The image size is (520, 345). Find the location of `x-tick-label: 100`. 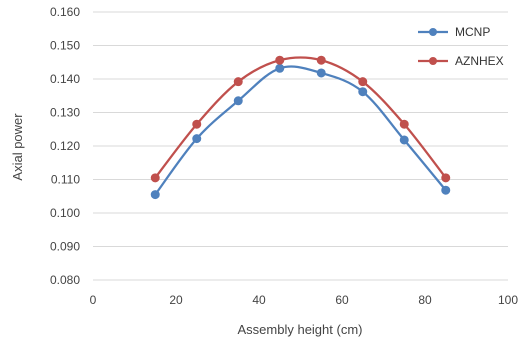

x-tick-label: 100 is located at coordinates (508, 300).